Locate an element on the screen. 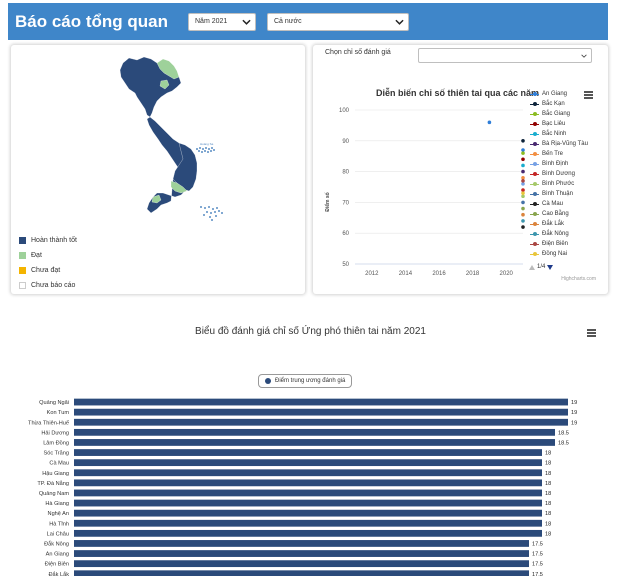 This screenshot has height=576, width=621. pager-prev-icon is located at coordinates (532, 267).